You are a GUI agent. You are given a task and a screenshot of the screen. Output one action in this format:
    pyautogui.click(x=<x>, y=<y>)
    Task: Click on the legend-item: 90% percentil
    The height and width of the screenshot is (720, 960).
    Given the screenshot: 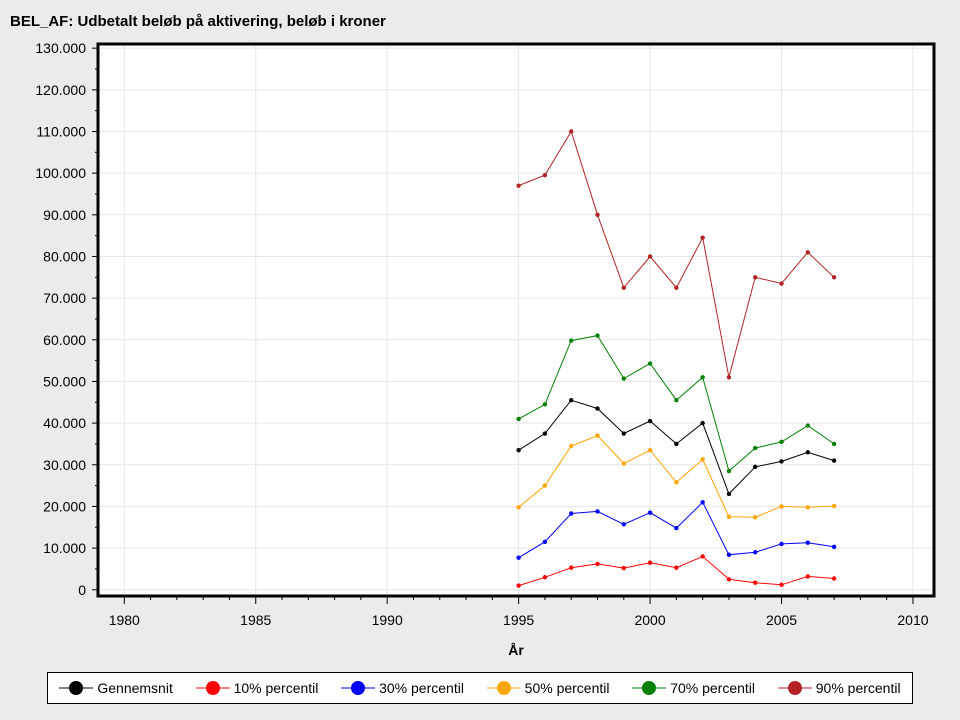 What is the action you would take?
    pyautogui.click(x=839, y=688)
    